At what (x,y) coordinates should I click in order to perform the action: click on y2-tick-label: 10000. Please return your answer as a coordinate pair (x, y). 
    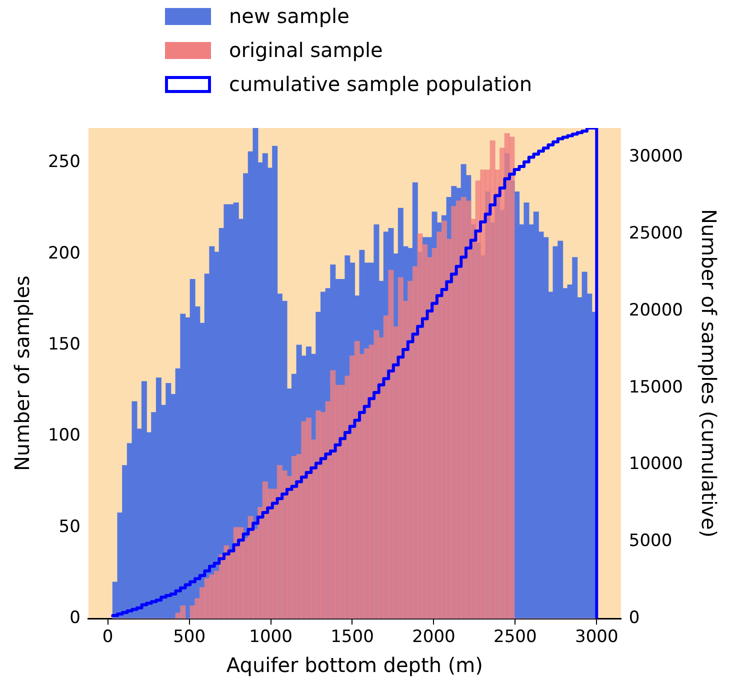
    Looking at the image, I should click on (656, 464).